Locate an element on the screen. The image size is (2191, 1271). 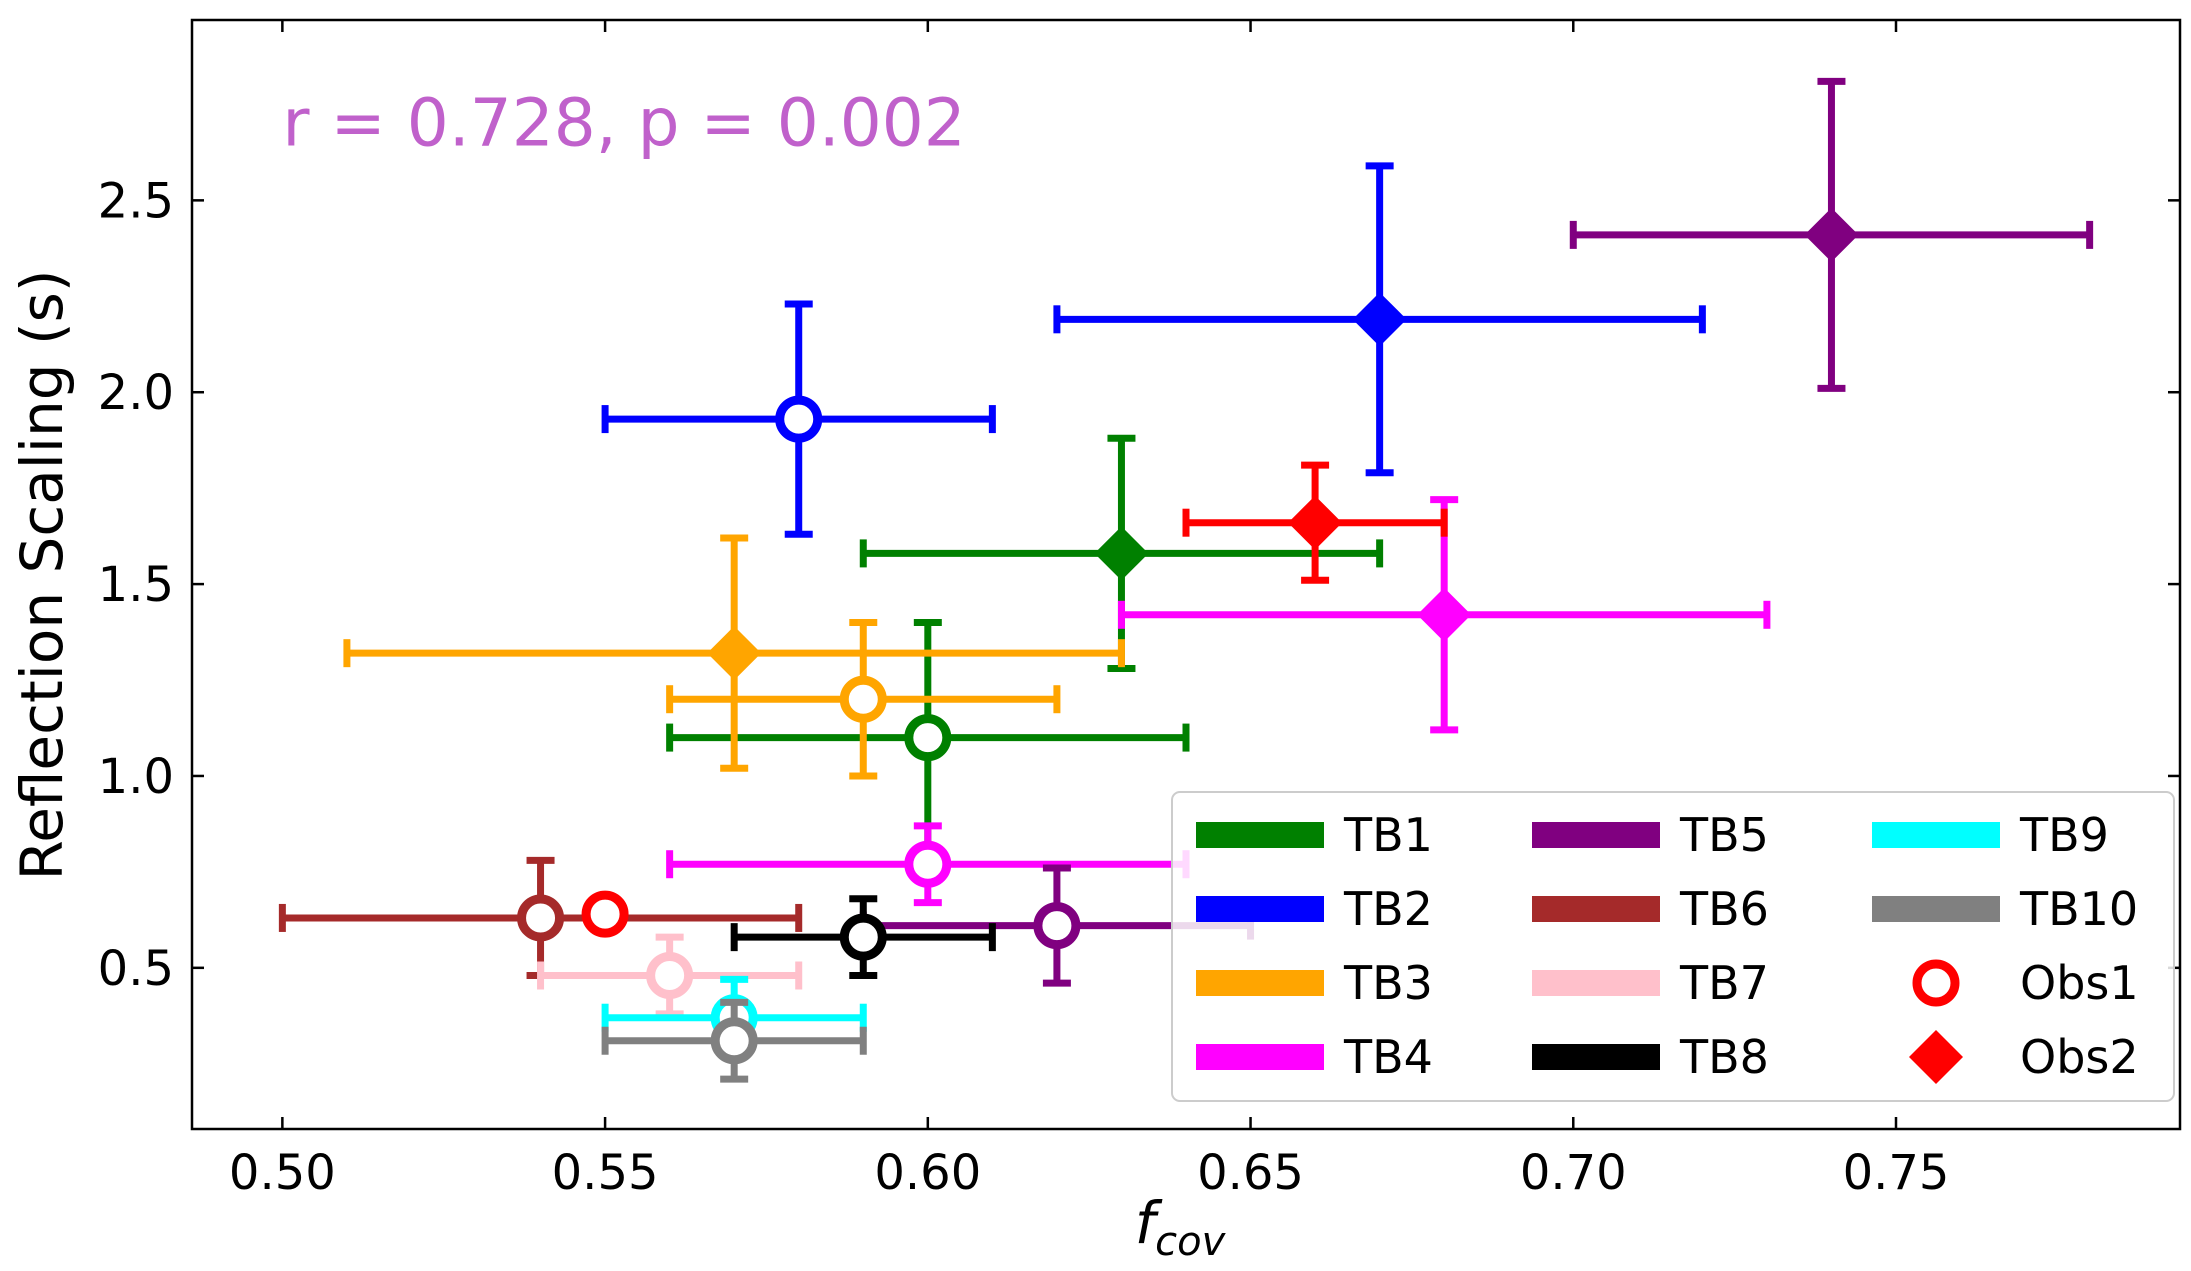
legend-item-tb1: TB1 is located at coordinates (1314, 835).